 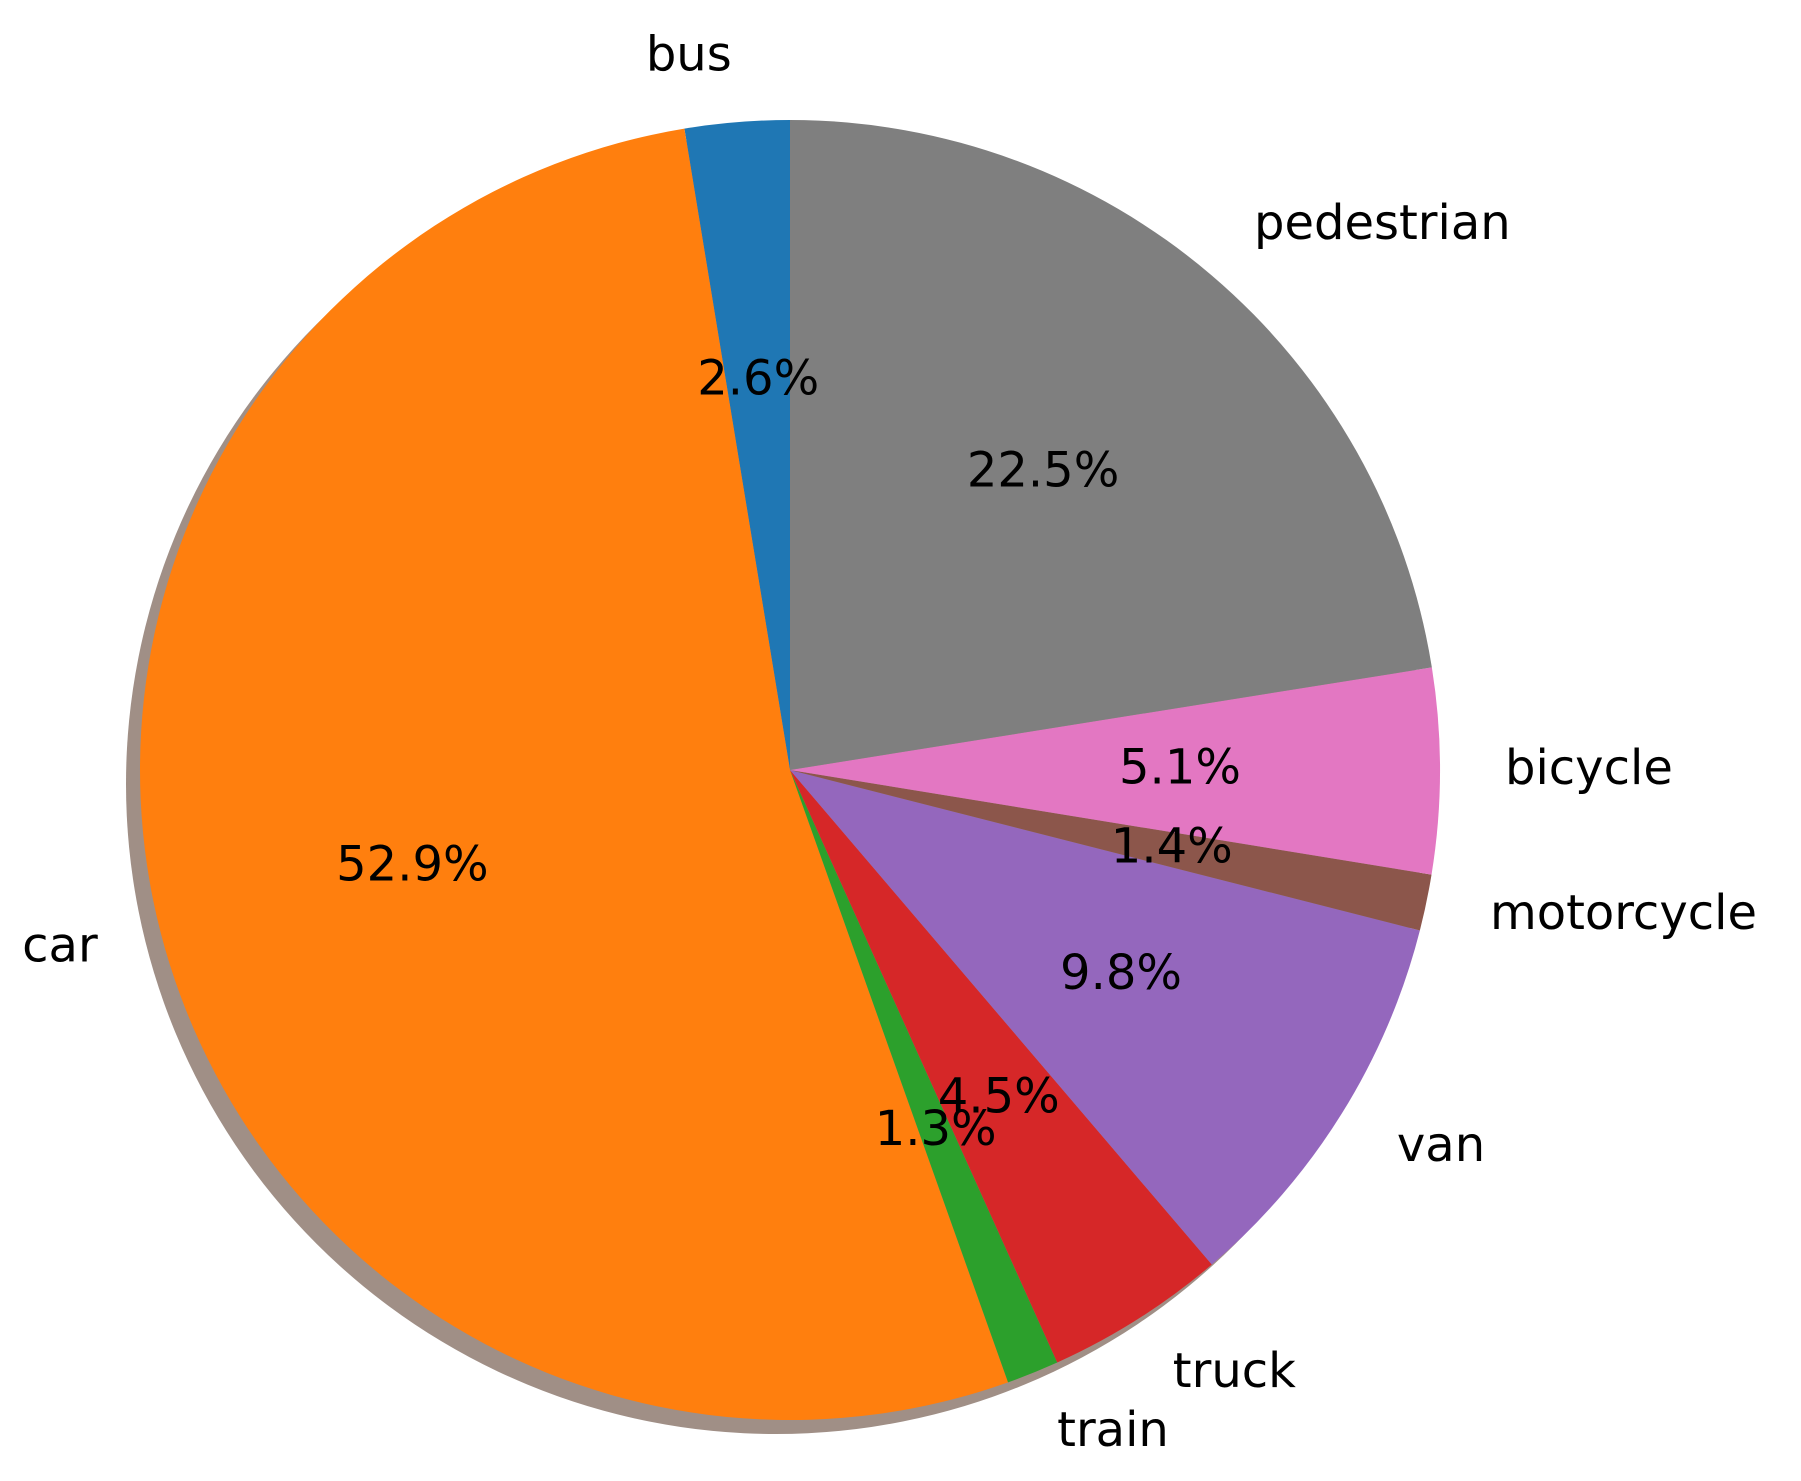 What do you see at coordinates (1113, 1430) in the screenshot?
I see `slice-label-train: train` at bounding box center [1113, 1430].